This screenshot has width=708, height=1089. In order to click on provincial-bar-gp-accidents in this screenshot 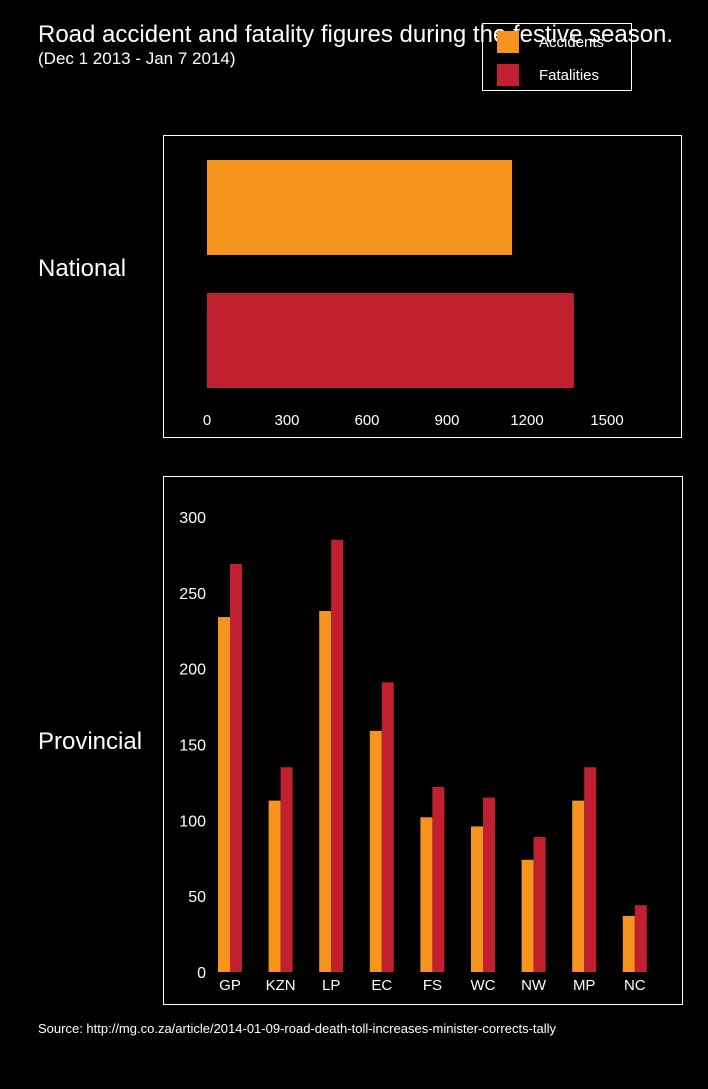, I will do `click(224, 794)`.